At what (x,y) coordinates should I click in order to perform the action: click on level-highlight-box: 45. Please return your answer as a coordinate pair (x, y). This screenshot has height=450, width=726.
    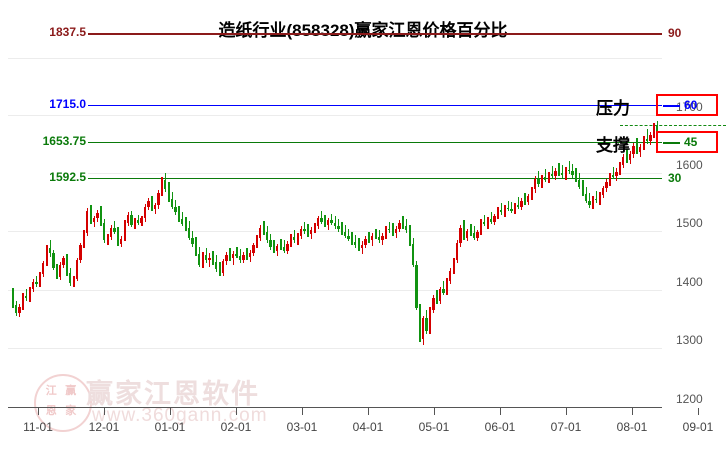
    Looking at the image, I should click on (687, 142).